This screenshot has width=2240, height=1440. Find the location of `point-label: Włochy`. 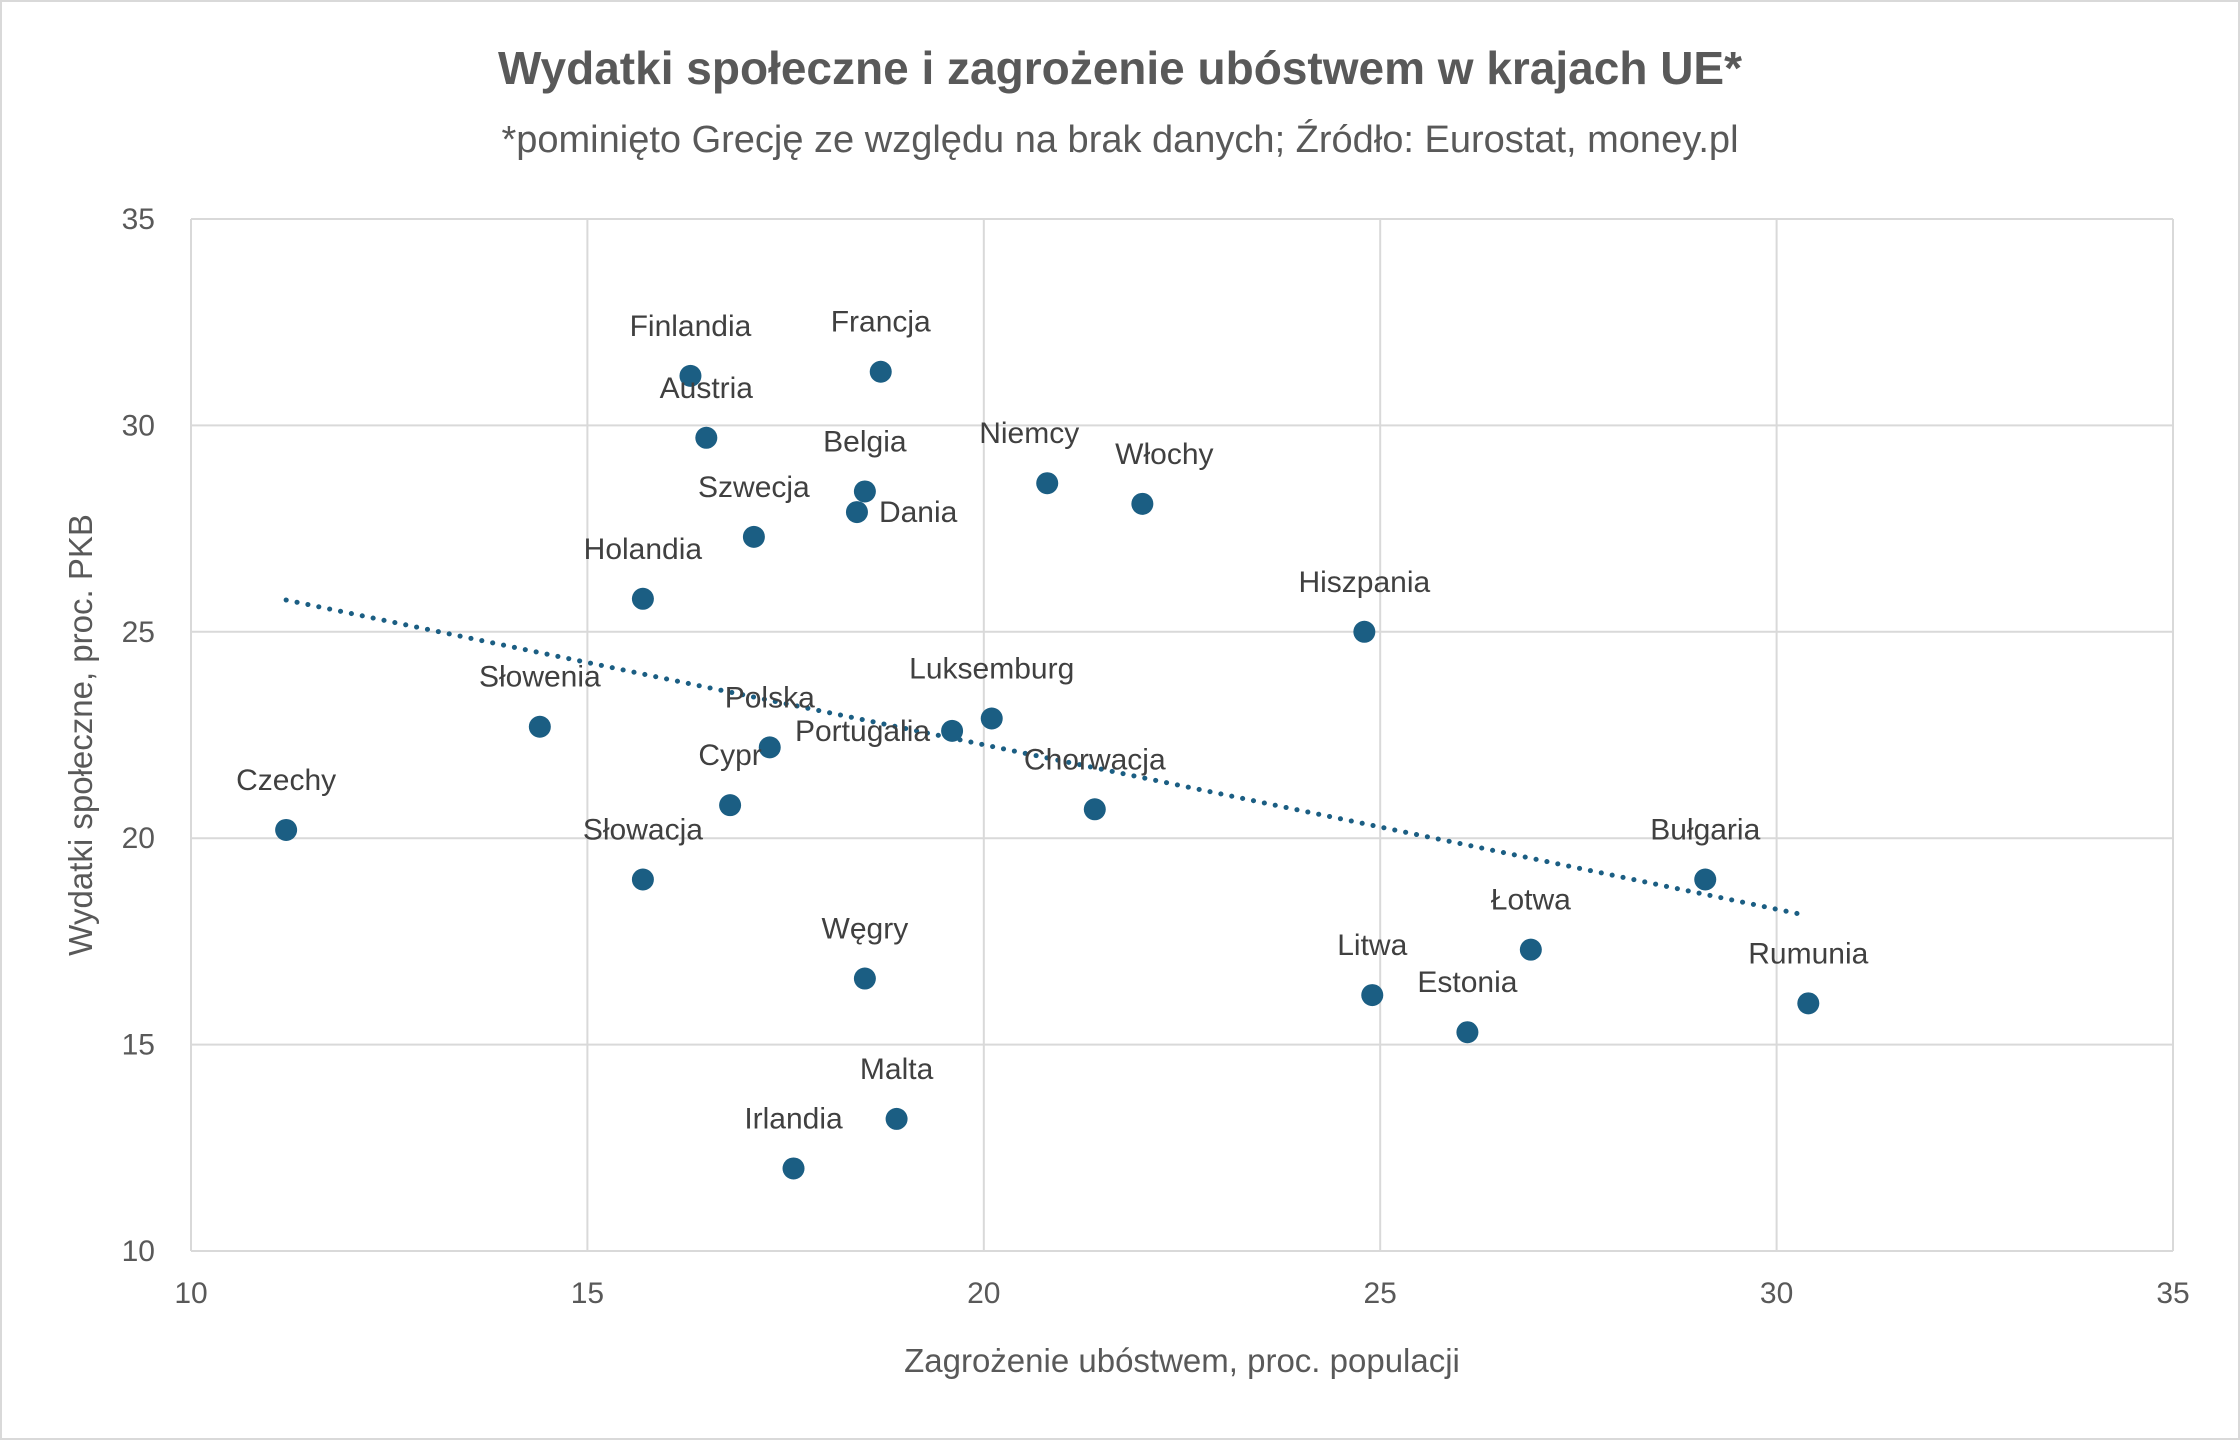

point-label: Włochy is located at coordinates (1164, 454).